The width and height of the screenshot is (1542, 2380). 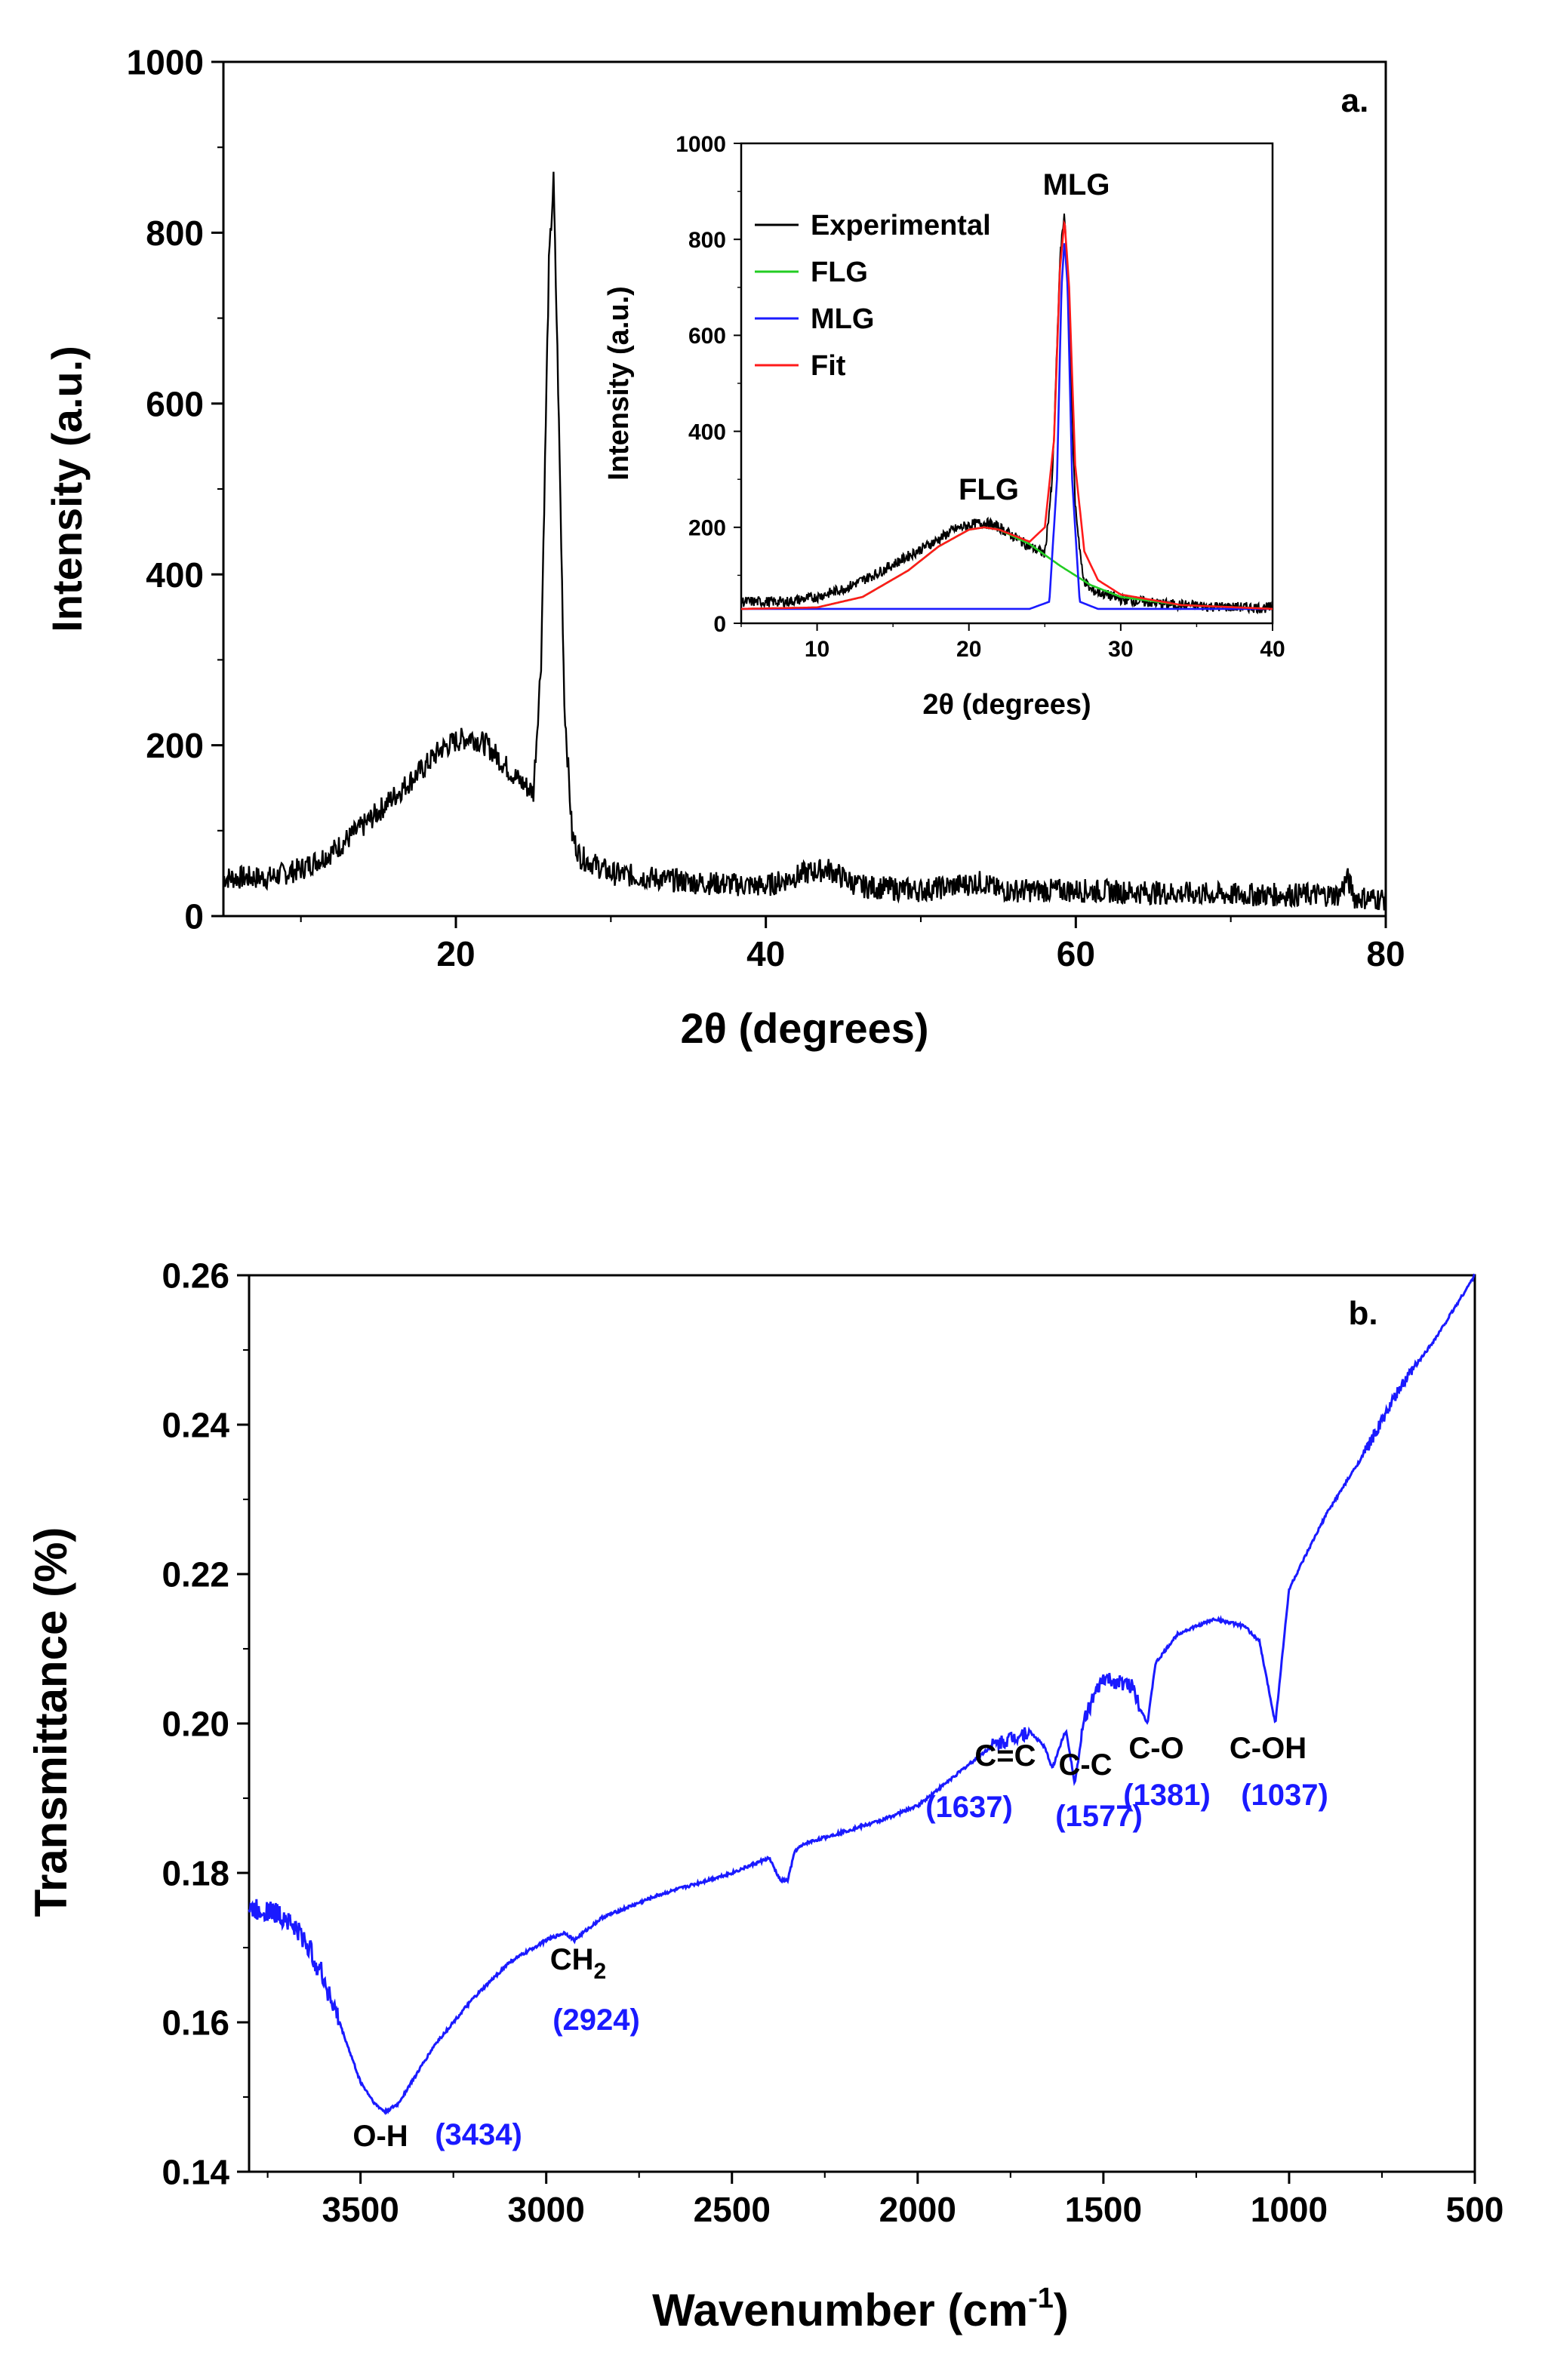 I want to click on annotation-coh-value: (1037), so click(x=1284, y=1795).